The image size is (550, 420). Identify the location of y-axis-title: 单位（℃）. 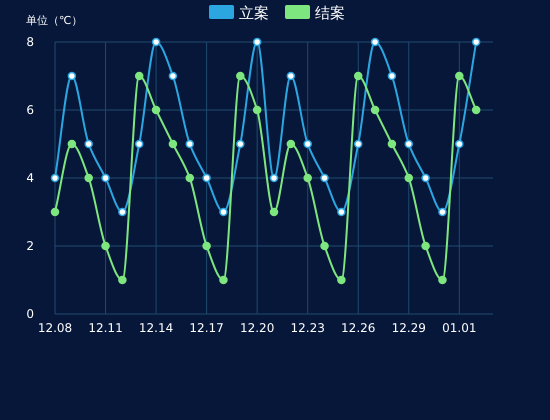
(54, 20).